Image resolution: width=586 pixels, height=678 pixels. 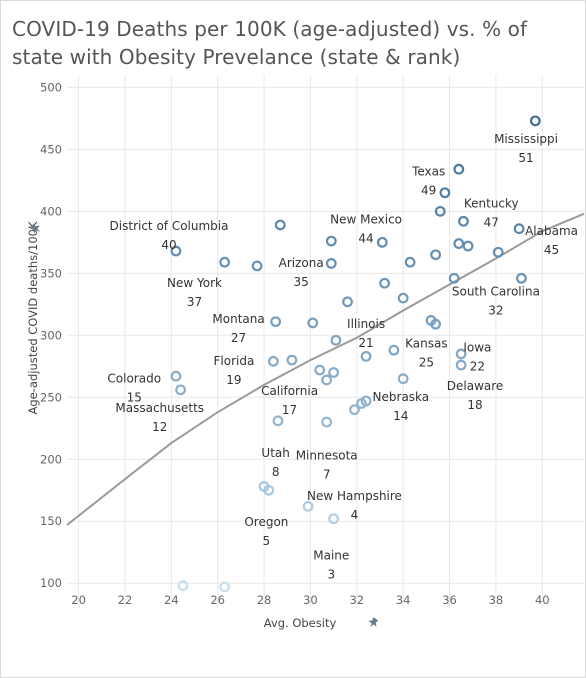 What do you see at coordinates (477, 356) in the screenshot?
I see `state-annotation: Iowa 22` at bounding box center [477, 356].